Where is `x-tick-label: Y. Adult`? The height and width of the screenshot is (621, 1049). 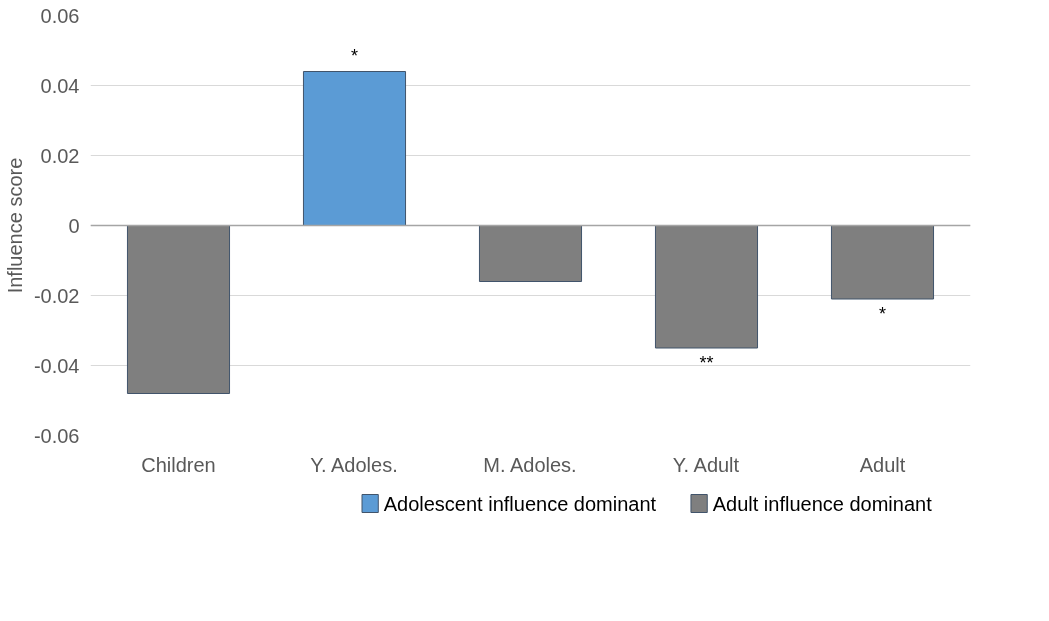 x-tick-label: Y. Adult is located at coordinates (706, 464).